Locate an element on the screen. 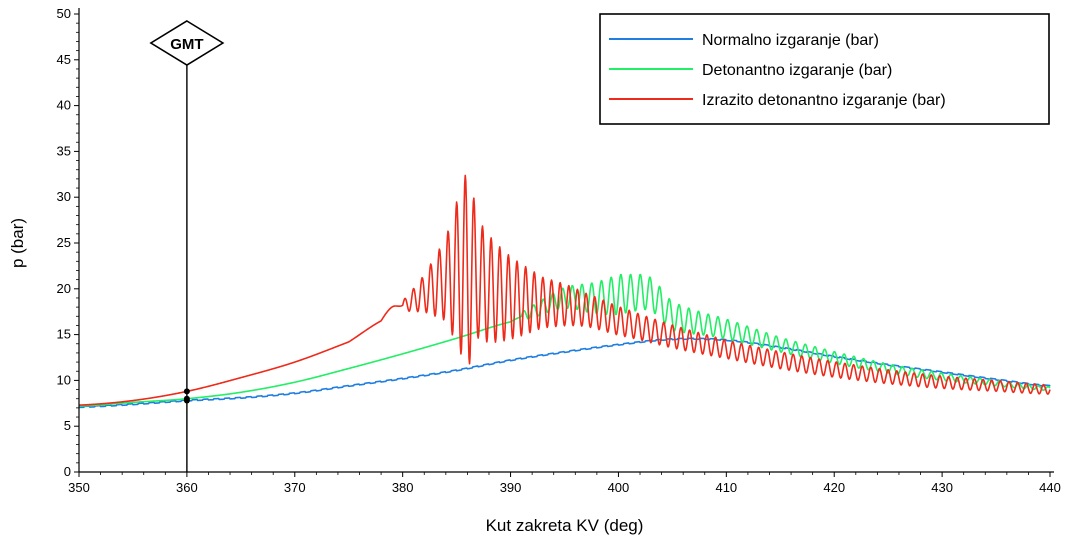 The width and height of the screenshot is (1067, 537). y-tick-label: 50 is located at coordinates (64, 13).